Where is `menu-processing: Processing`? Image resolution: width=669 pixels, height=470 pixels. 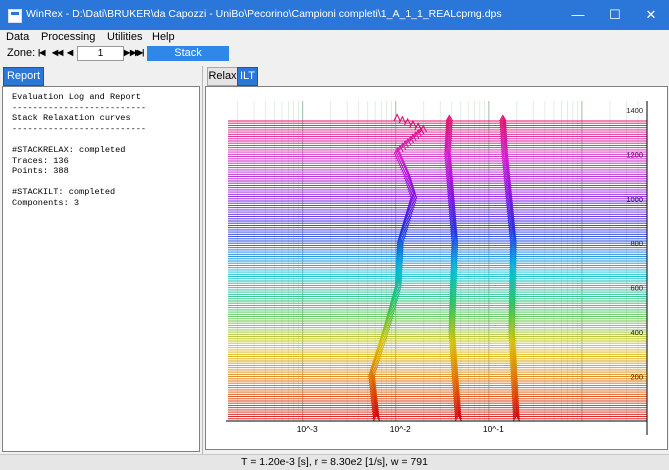 menu-processing: Processing is located at coordinates (68, 37).